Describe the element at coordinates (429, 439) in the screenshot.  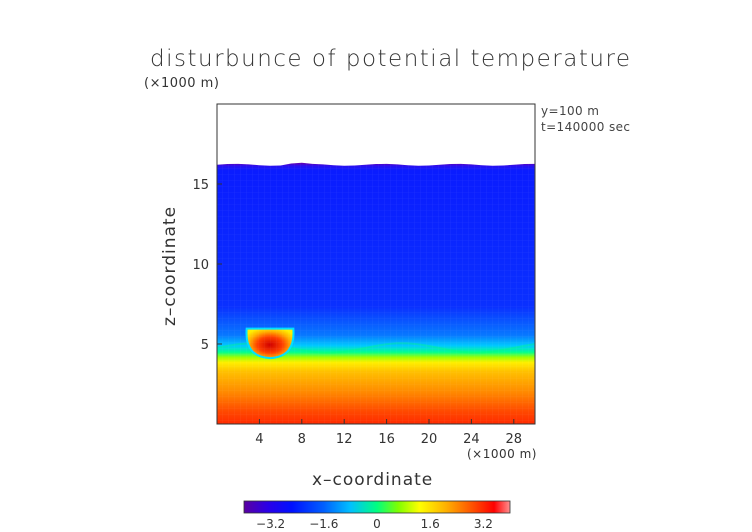
I see `x-tick-label: 20` at that location.